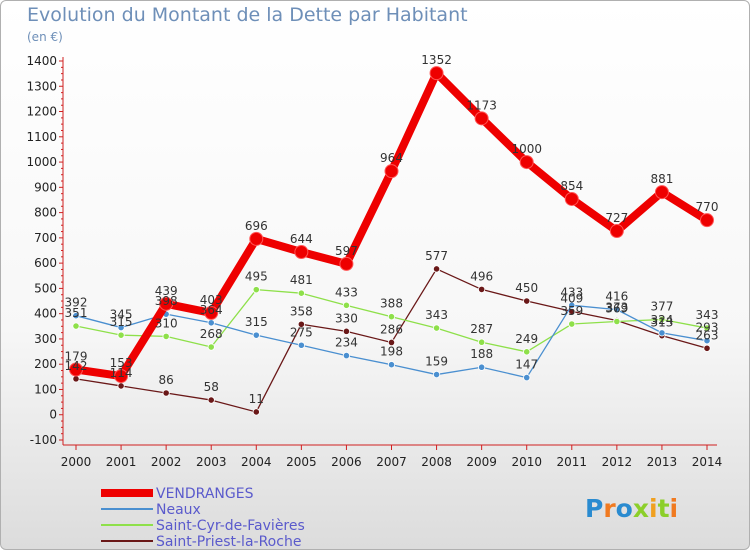  I want to click on data-label: 234, so click(346, 343).